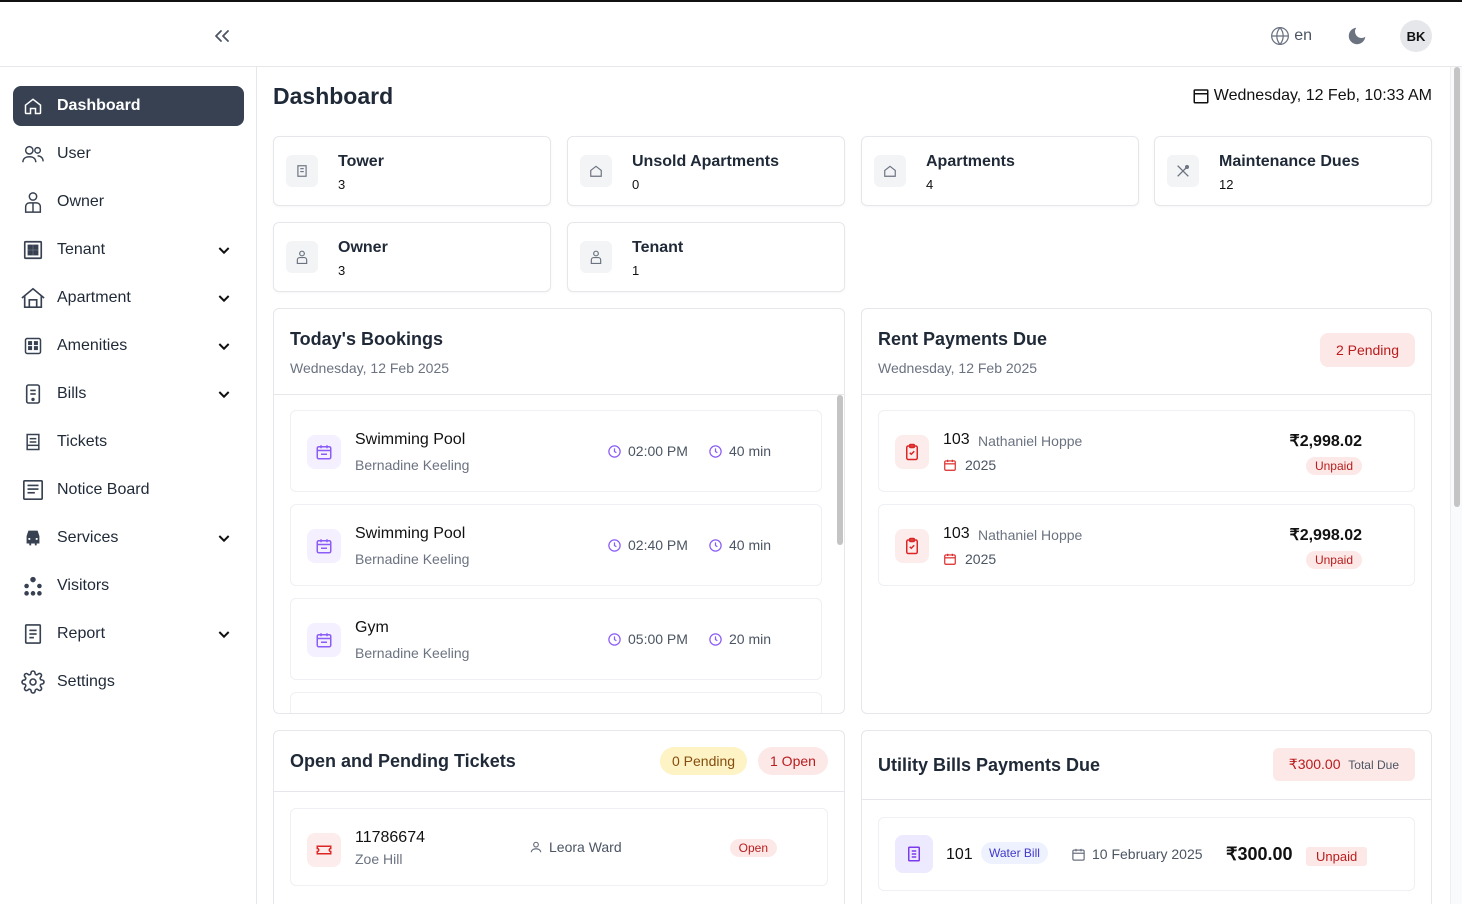 This screenshot has height=904, width=1462. Describe the element at coordinates (128, 250) in the screenshot. I see `sidebar-item-tenant: Tenant` at that location.